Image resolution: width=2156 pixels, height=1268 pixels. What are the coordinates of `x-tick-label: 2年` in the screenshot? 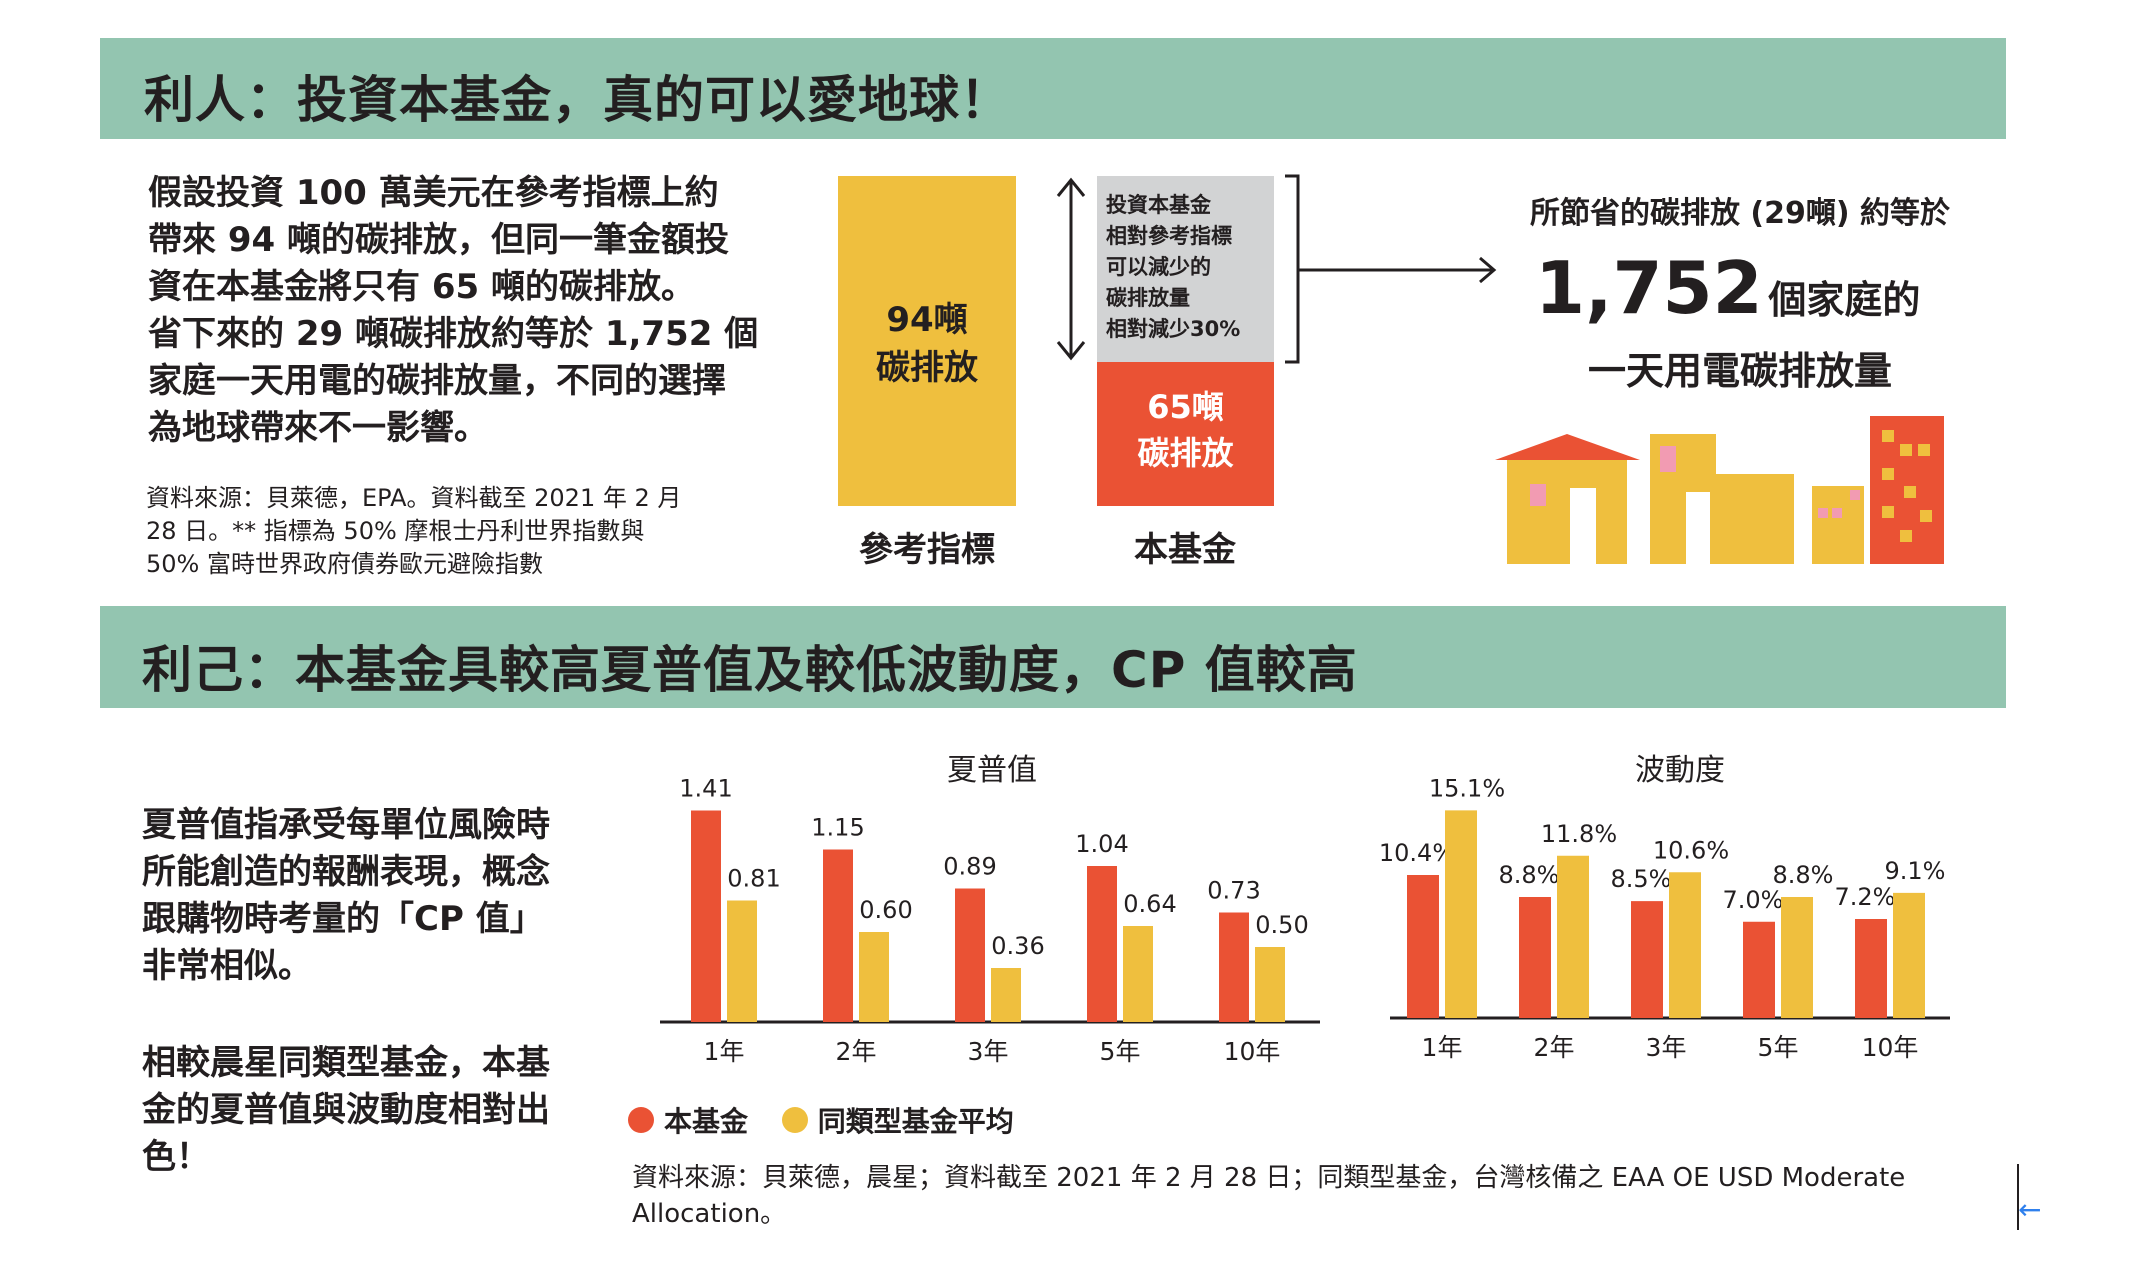 It's located at (1554, 1047).